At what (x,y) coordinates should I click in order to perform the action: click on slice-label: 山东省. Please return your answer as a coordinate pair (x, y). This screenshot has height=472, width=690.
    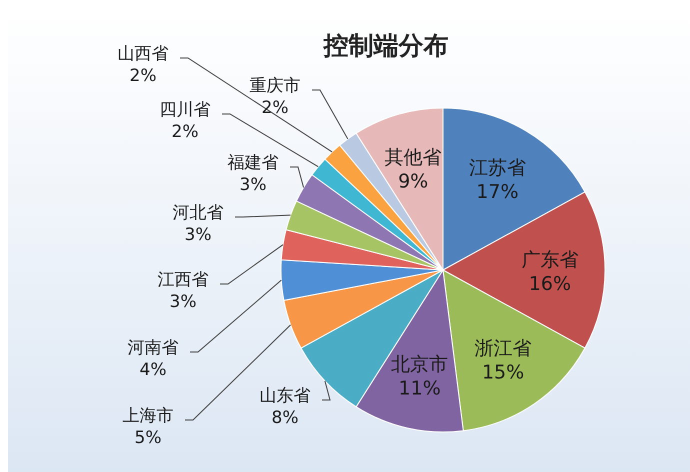
    Looking at the image, I should click on (285, 396).